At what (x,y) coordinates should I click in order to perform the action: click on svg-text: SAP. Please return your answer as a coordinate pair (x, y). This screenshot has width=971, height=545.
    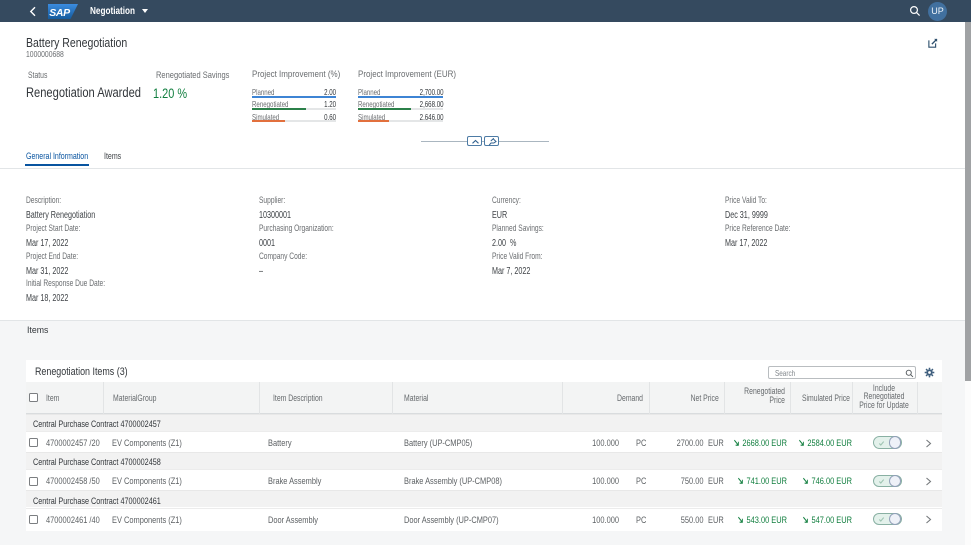
    Looking at the image, I should click on (60, 13).